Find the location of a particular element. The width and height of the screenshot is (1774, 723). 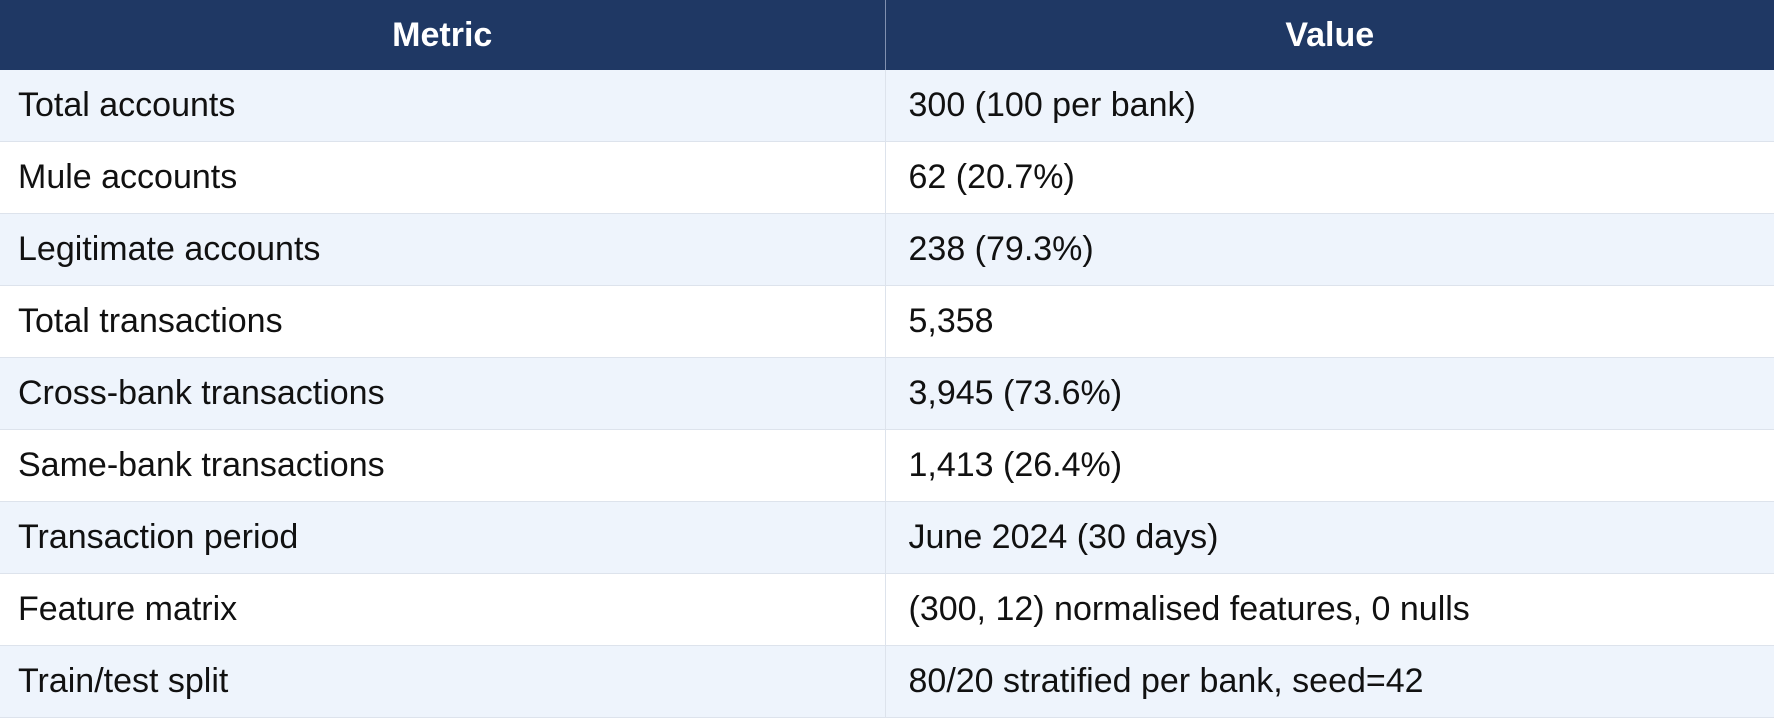

value-cell: 300 (100 per bank) is located at coordinates (1329, 106).